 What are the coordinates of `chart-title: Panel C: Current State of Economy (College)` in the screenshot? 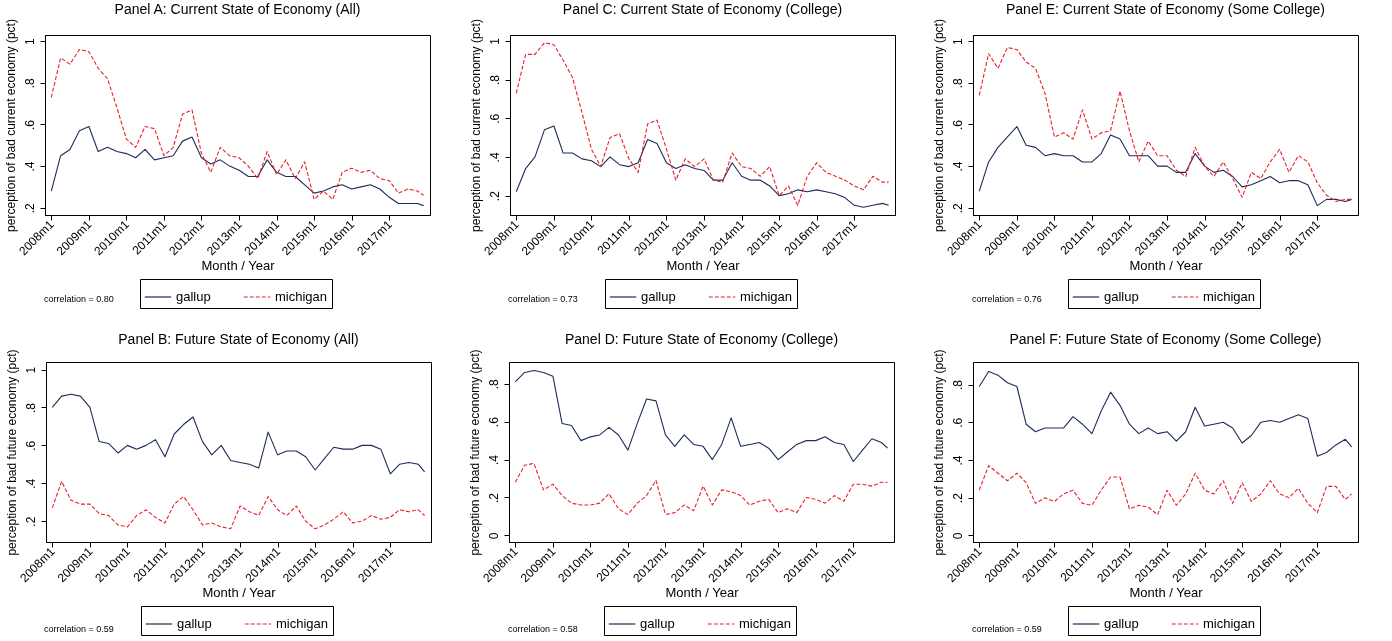 It's located at (702, 8).